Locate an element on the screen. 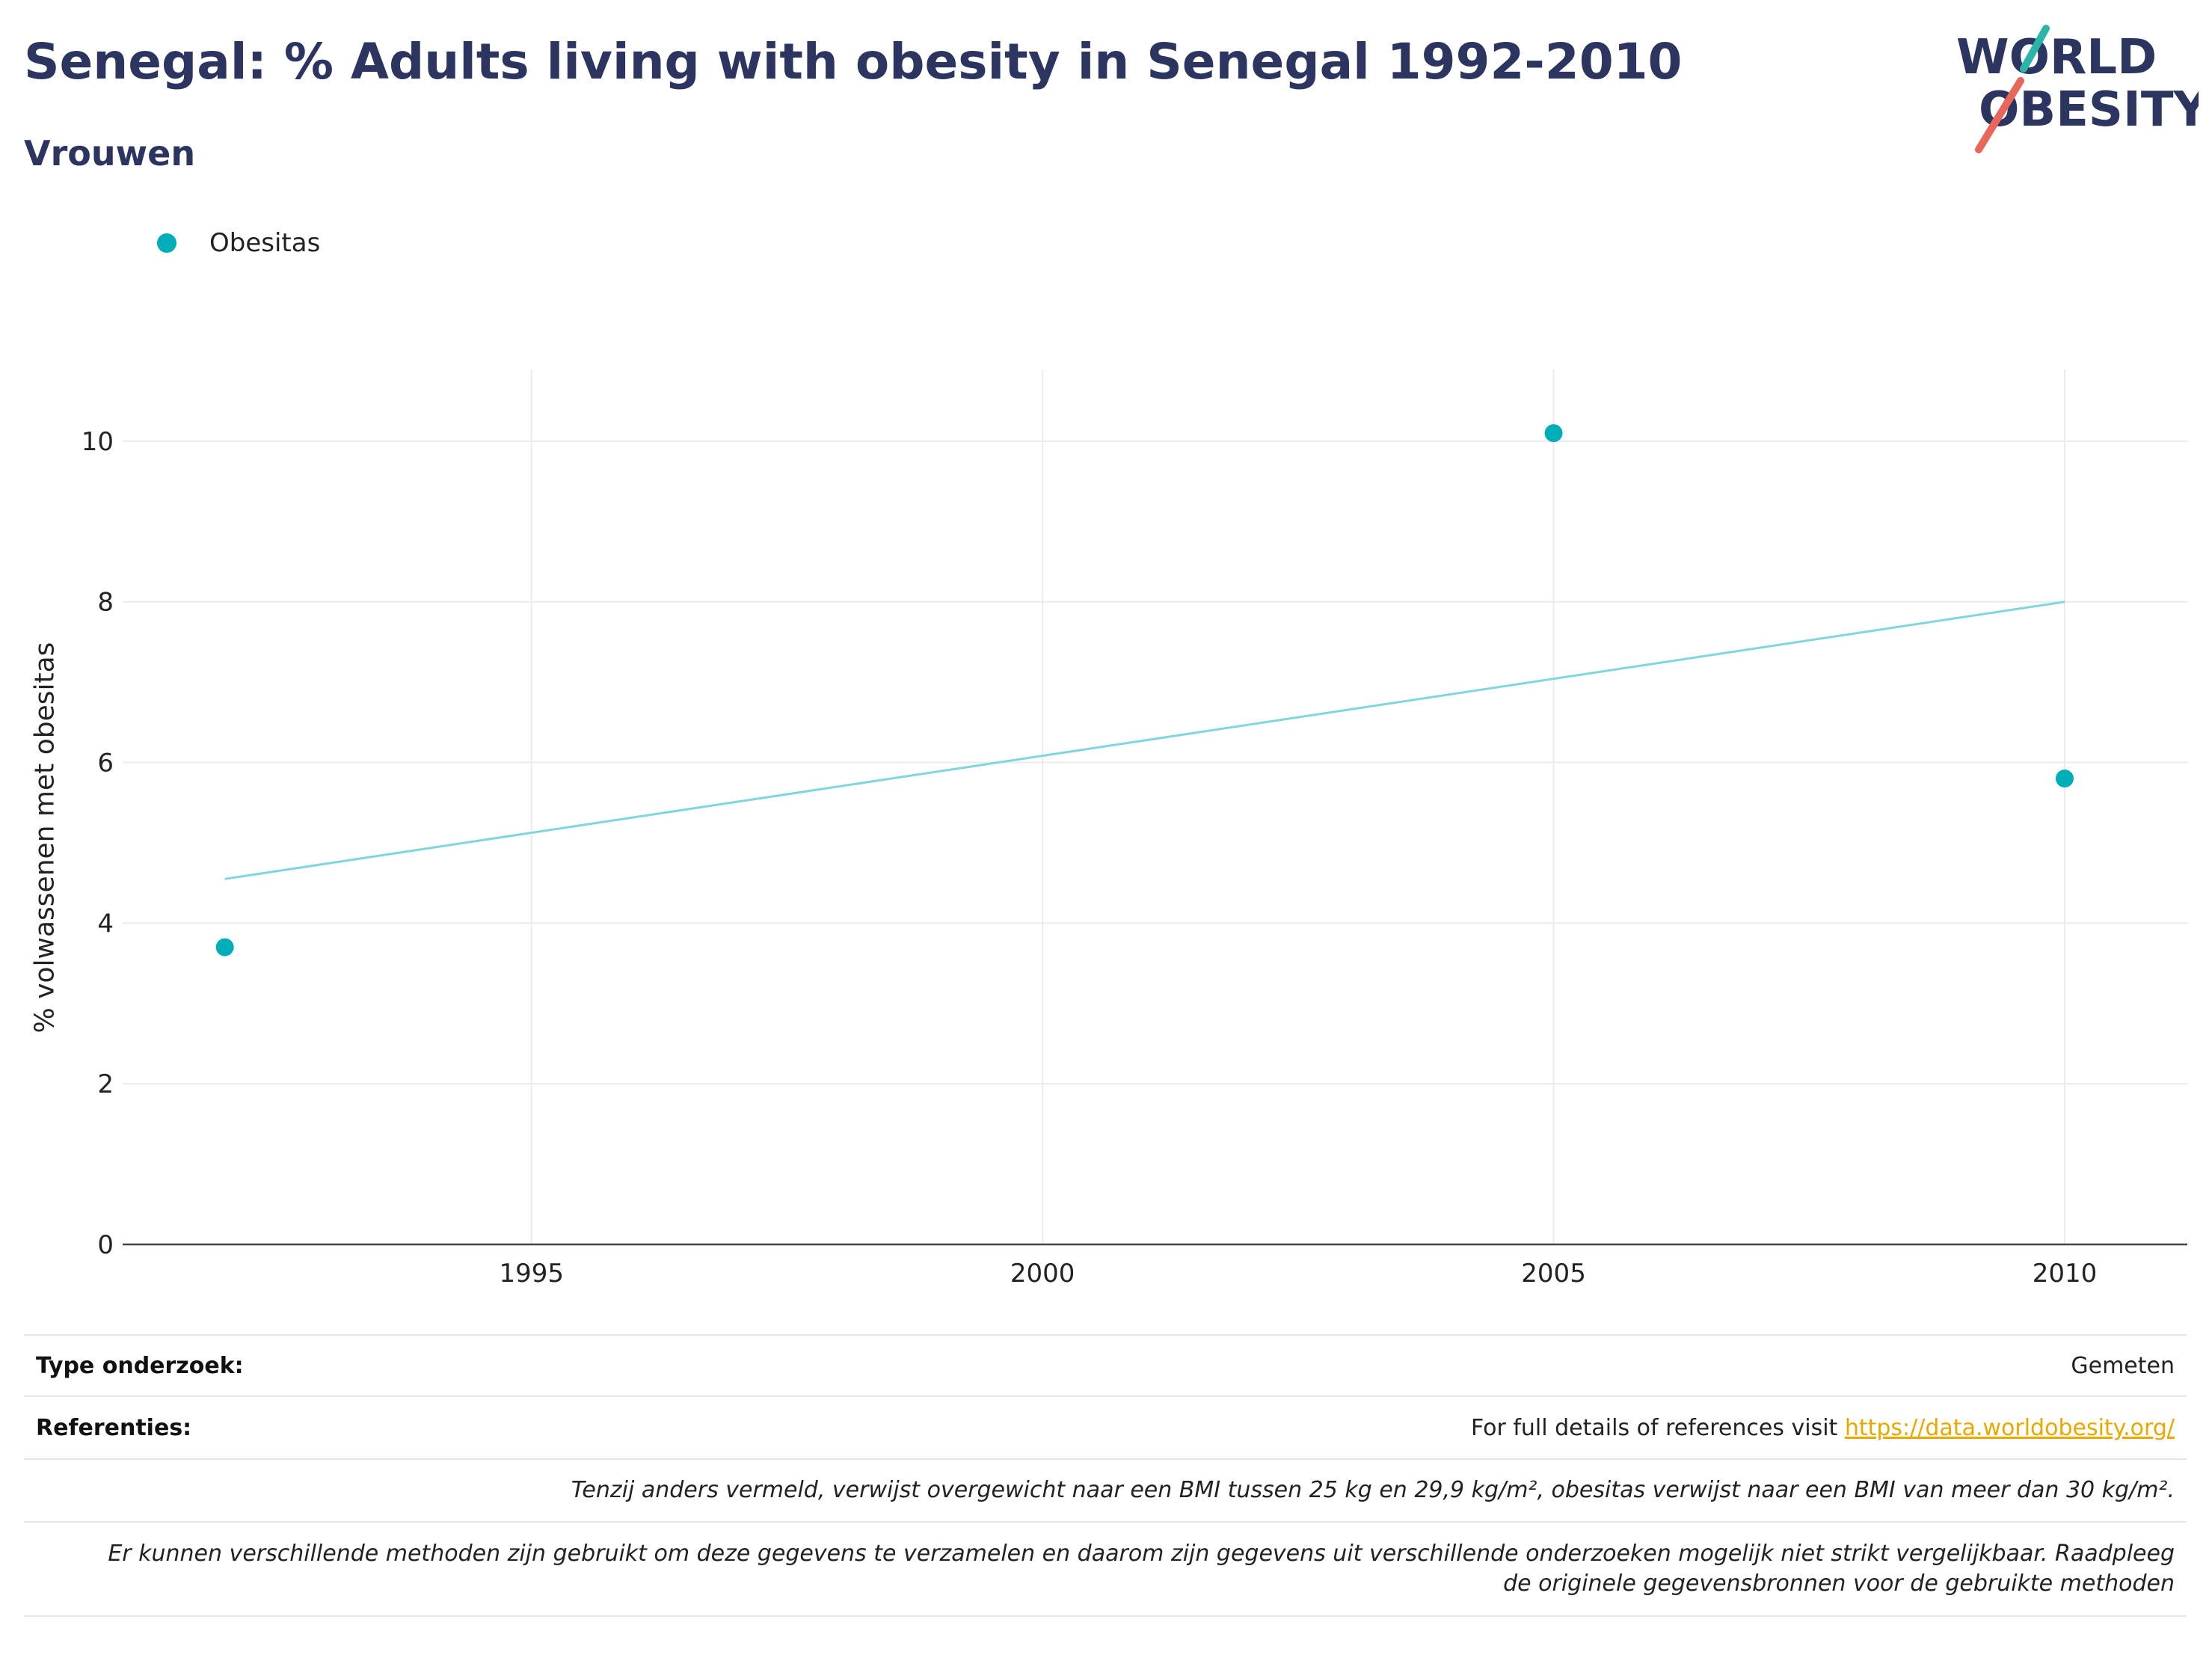  trendline-obesitas is located at coordinates (1144, 740).